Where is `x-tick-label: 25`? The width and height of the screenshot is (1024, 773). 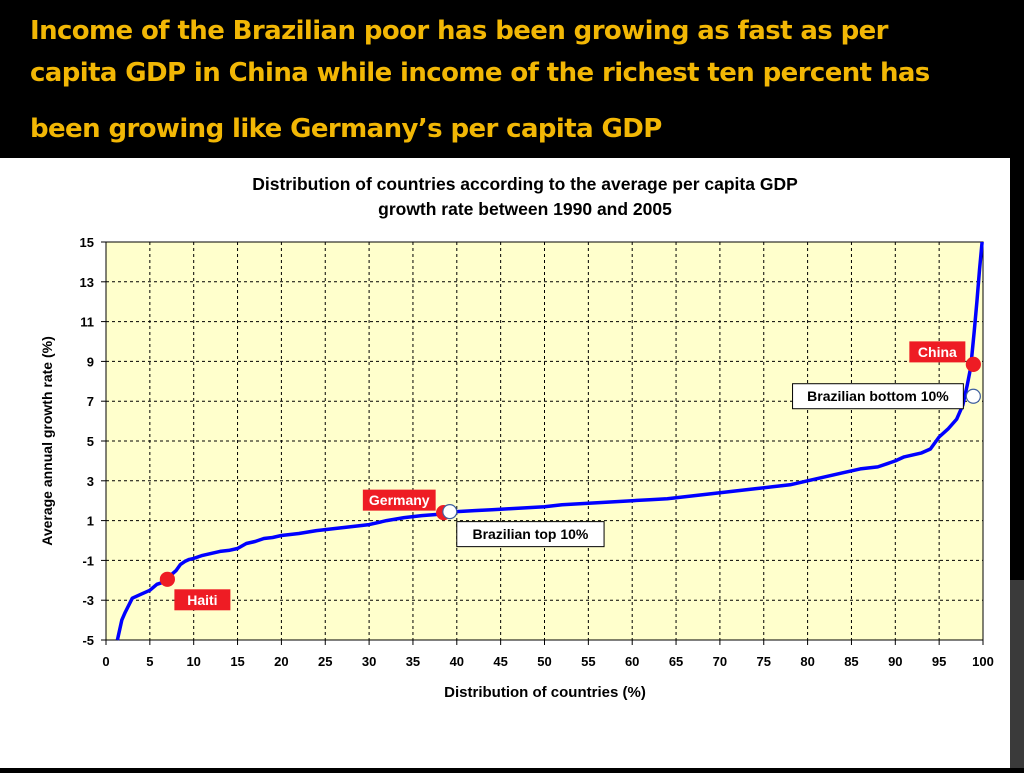
x-tick-label: 25 is located at coordinates (325, 661).